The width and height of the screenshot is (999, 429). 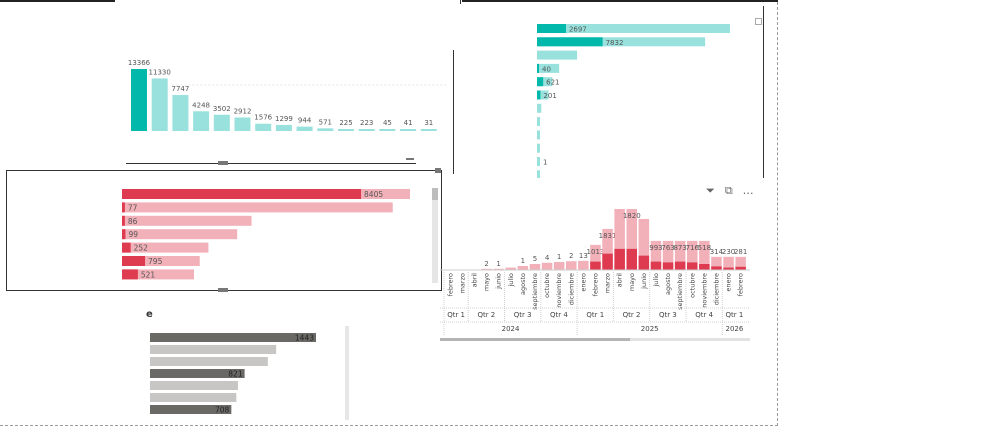 What do you see at coordinates (620, 1) in the screenshot?
I see `top-border-right` at bounding box center [620, 1].